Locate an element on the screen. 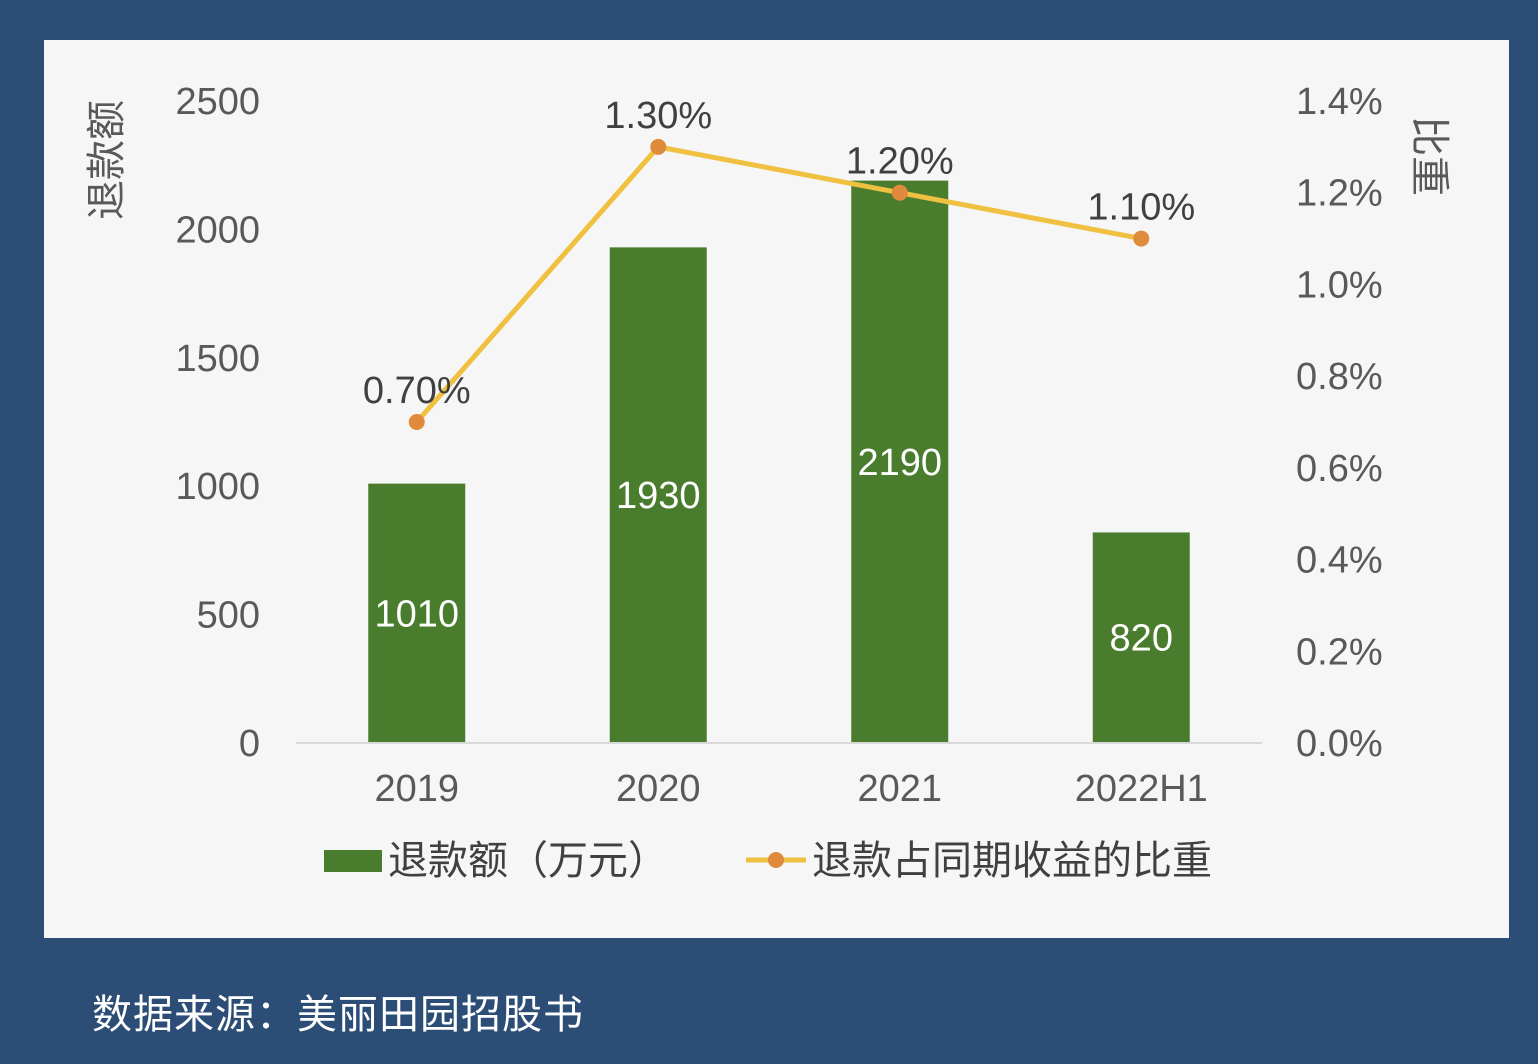 The width and height of the screenshot is (1538, 1064). line-value-label: 1.30% is located at coordinates (658, 116).